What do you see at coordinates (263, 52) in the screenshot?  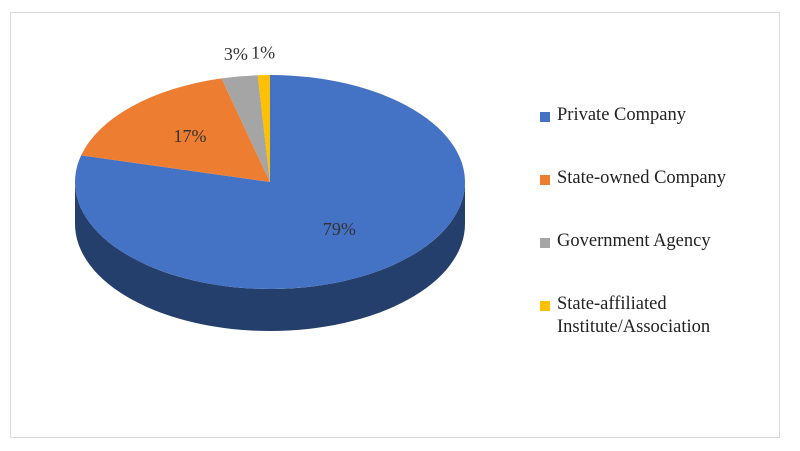 I see `data-label: 1%` at bounding box center [263, 52].